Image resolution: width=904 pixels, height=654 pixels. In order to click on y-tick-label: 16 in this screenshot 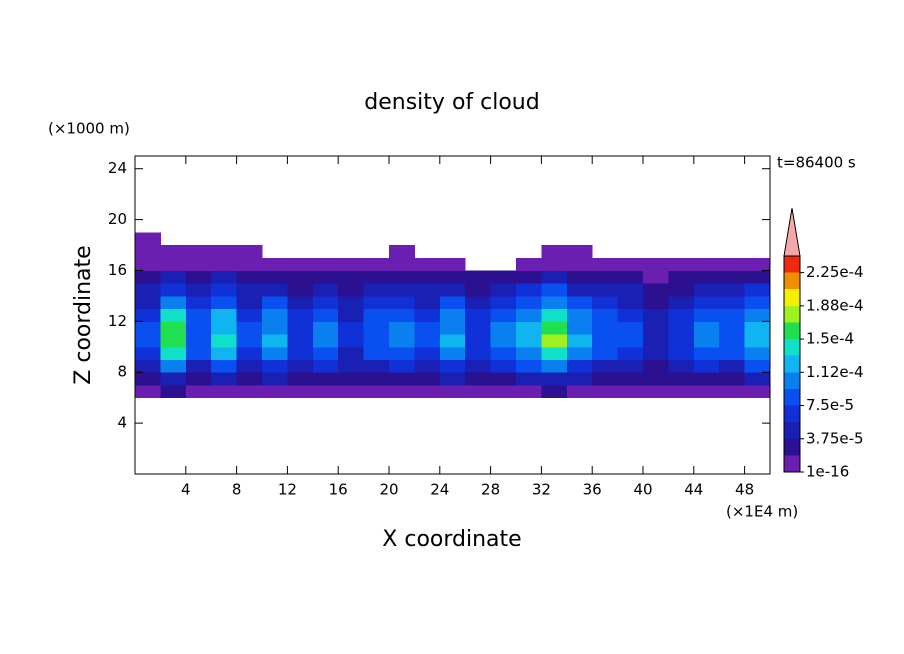, I will do `click(117, 270)`.